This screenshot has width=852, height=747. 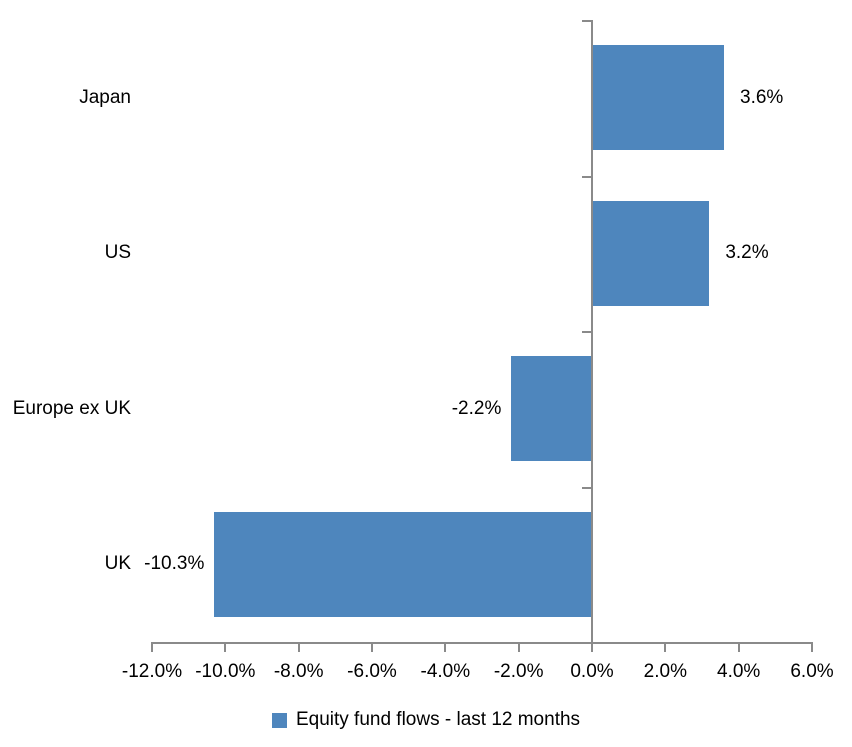 I want to click on legend-marker-icon, so click(x=279, y=720).